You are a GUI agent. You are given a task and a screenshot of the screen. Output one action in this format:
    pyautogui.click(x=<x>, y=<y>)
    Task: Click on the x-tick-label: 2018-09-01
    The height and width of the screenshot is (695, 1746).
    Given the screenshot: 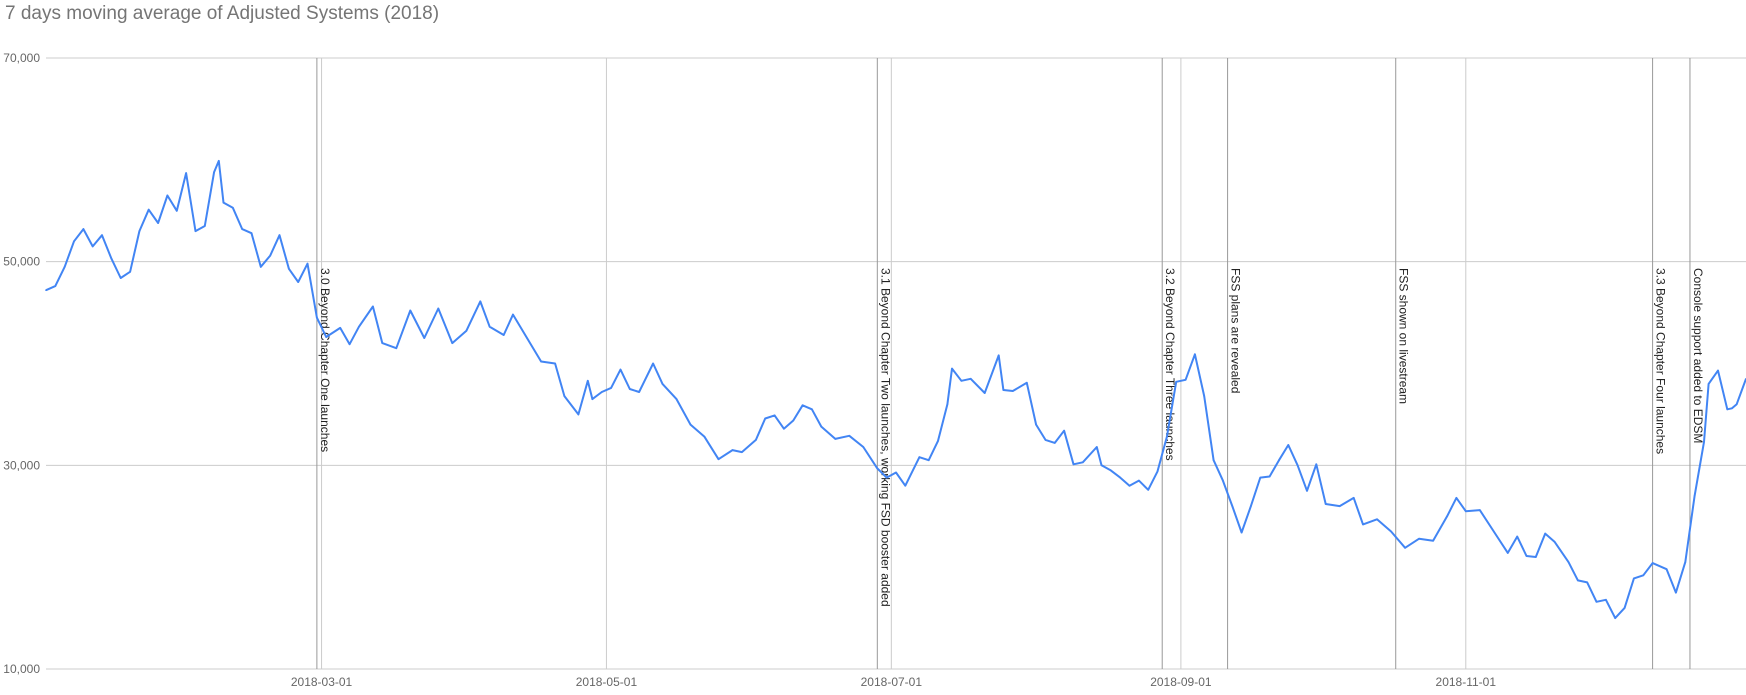 What is the action you would take?
    pyautogui.click(x=1181, y=682)
    